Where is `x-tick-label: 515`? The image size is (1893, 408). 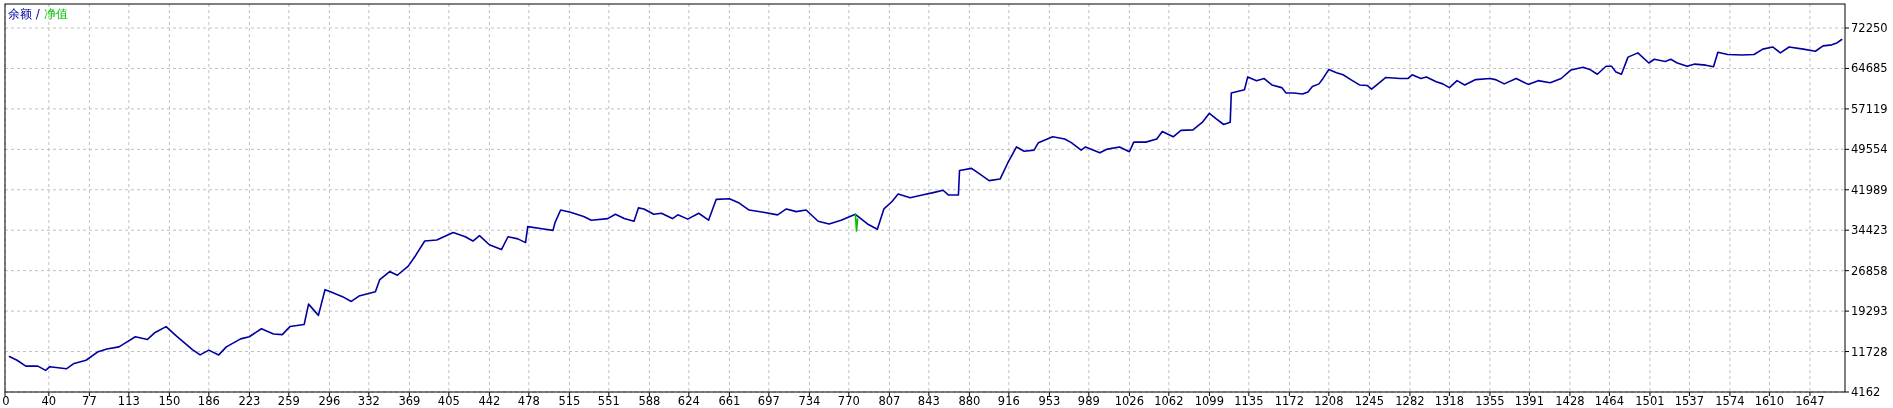
x-tick-label: 515 is located at coordinates (569, 401).